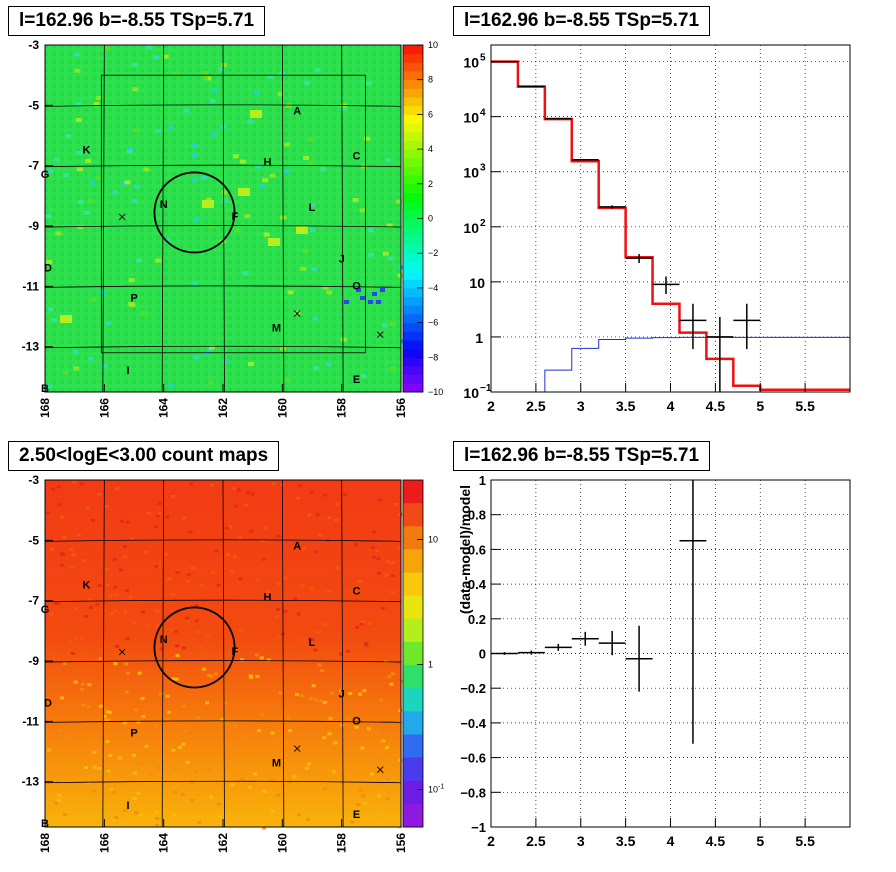  Describe the element at coordinates (491, 406) in the screenshot. I see `x-tick-label: 2` at that location.